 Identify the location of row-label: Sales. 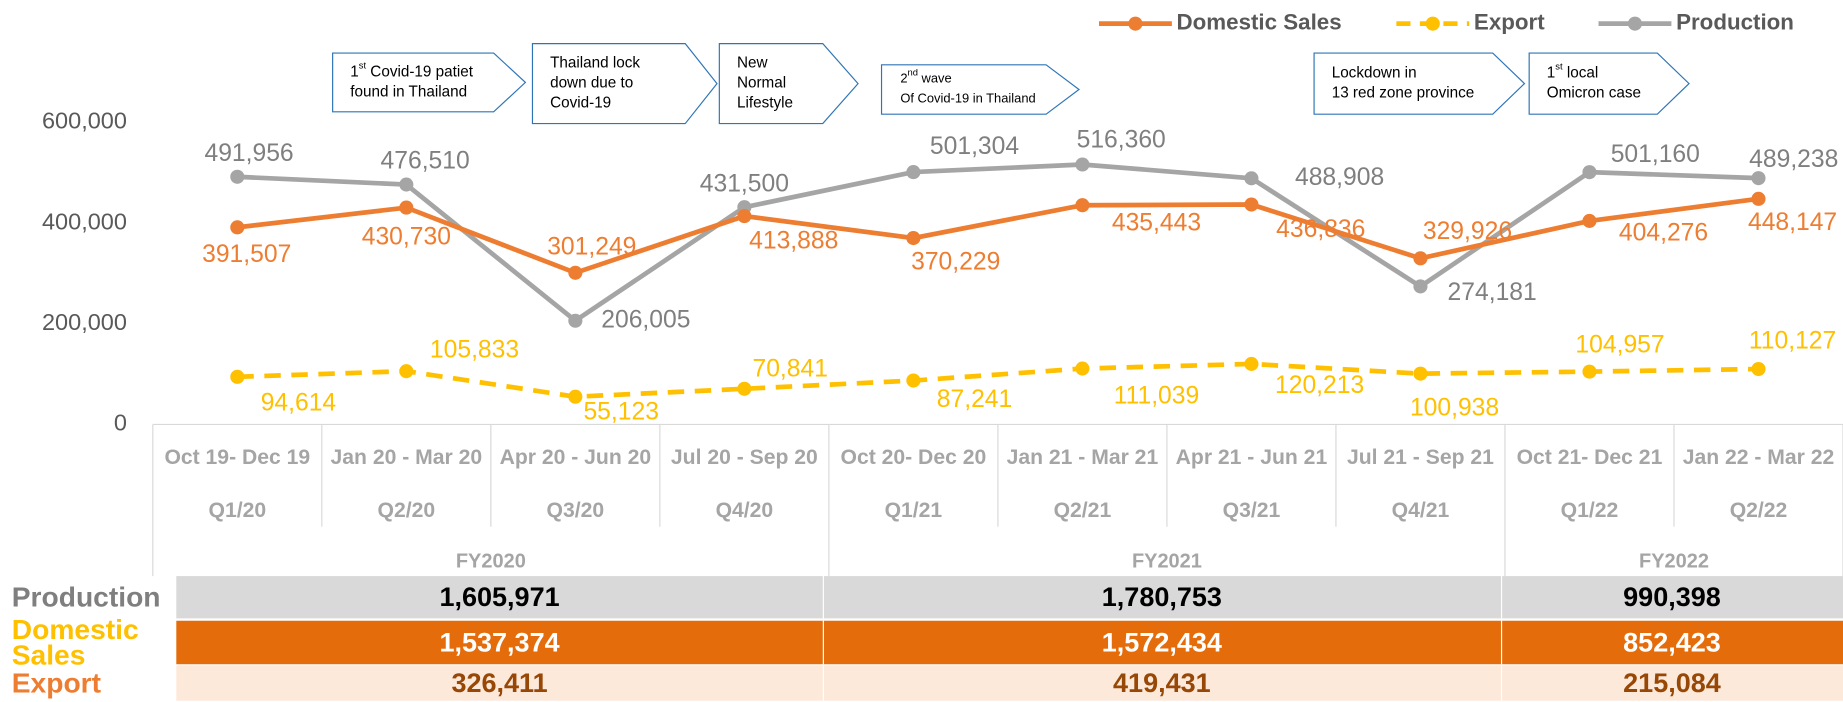
(49, 655).